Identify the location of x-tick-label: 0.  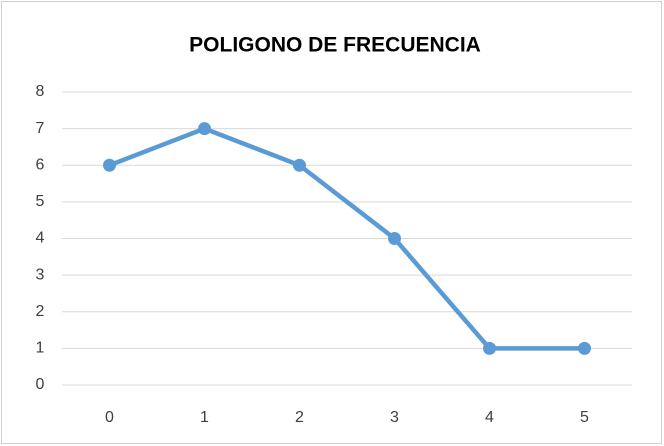
(109, 417).